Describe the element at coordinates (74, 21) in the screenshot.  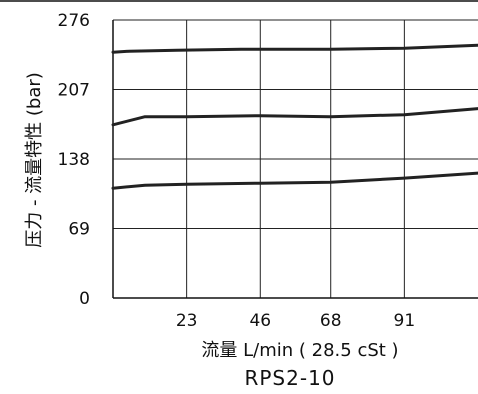
I see `y-tick-label: 276` at that location.